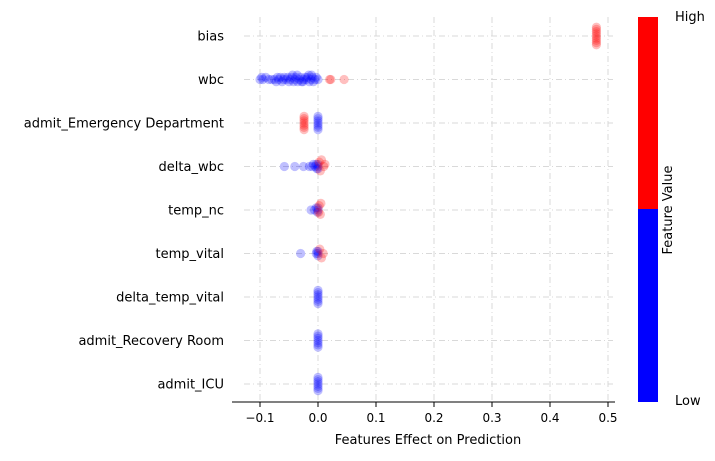 The width and height of the screenshot is (715, 461). Describe the element at coordinates (170, 298) in the screenshot. I see `feature-label: delta_temp_vital` at that location.